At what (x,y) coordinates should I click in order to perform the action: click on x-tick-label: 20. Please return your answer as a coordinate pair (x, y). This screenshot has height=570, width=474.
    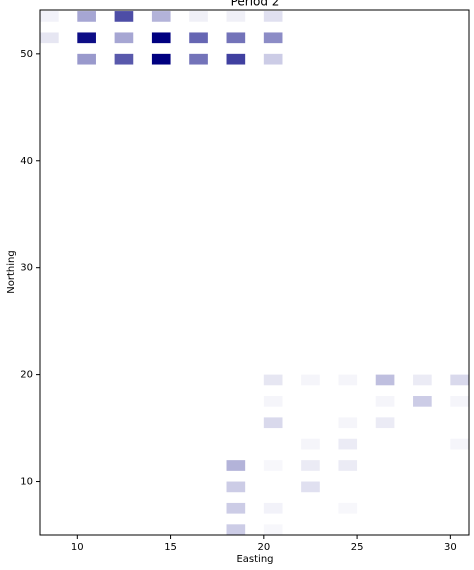
    Looking at the image, I should click on (263, 547).